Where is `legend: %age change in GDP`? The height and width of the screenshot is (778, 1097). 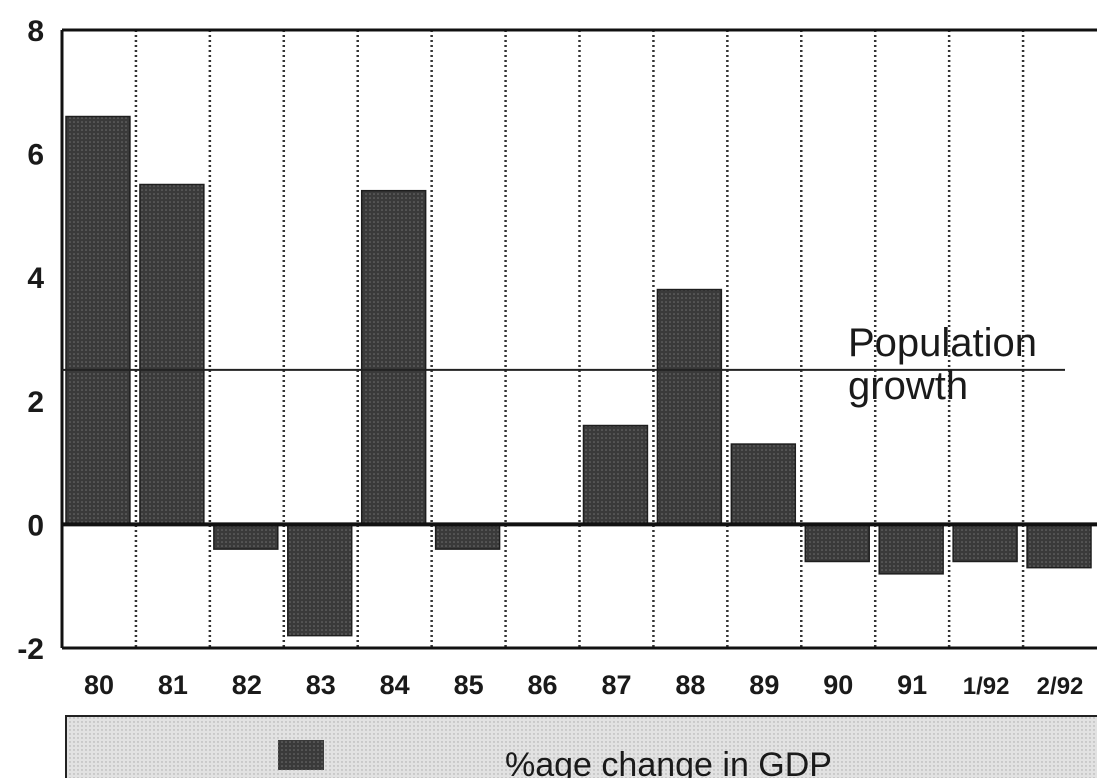 legend: %age change in GDP is located at coordinates (581, 746).